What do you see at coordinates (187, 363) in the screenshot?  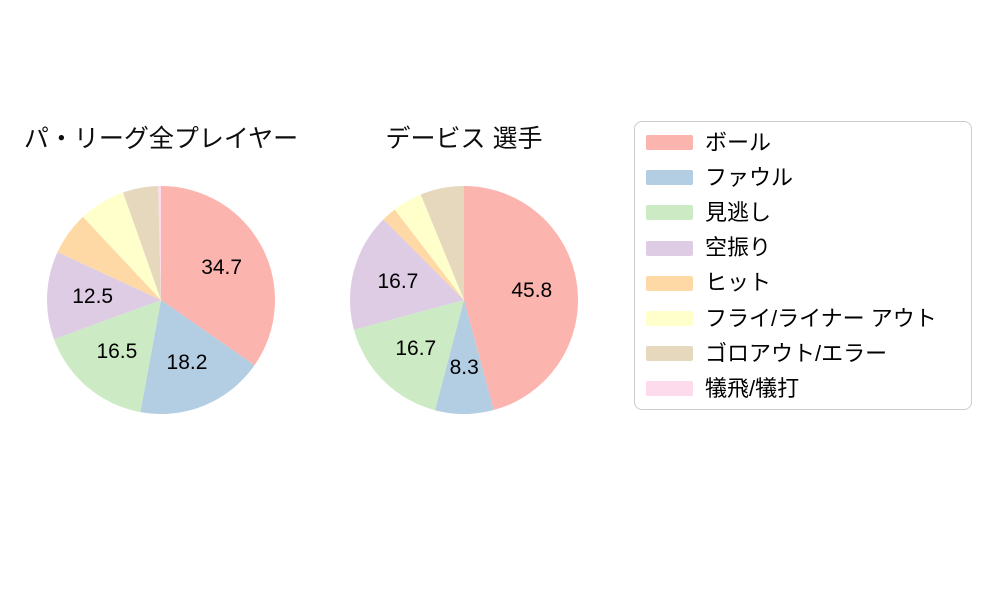 I see `pie-slice-value-label-1: 18.2` at bounding box center [187, 363].